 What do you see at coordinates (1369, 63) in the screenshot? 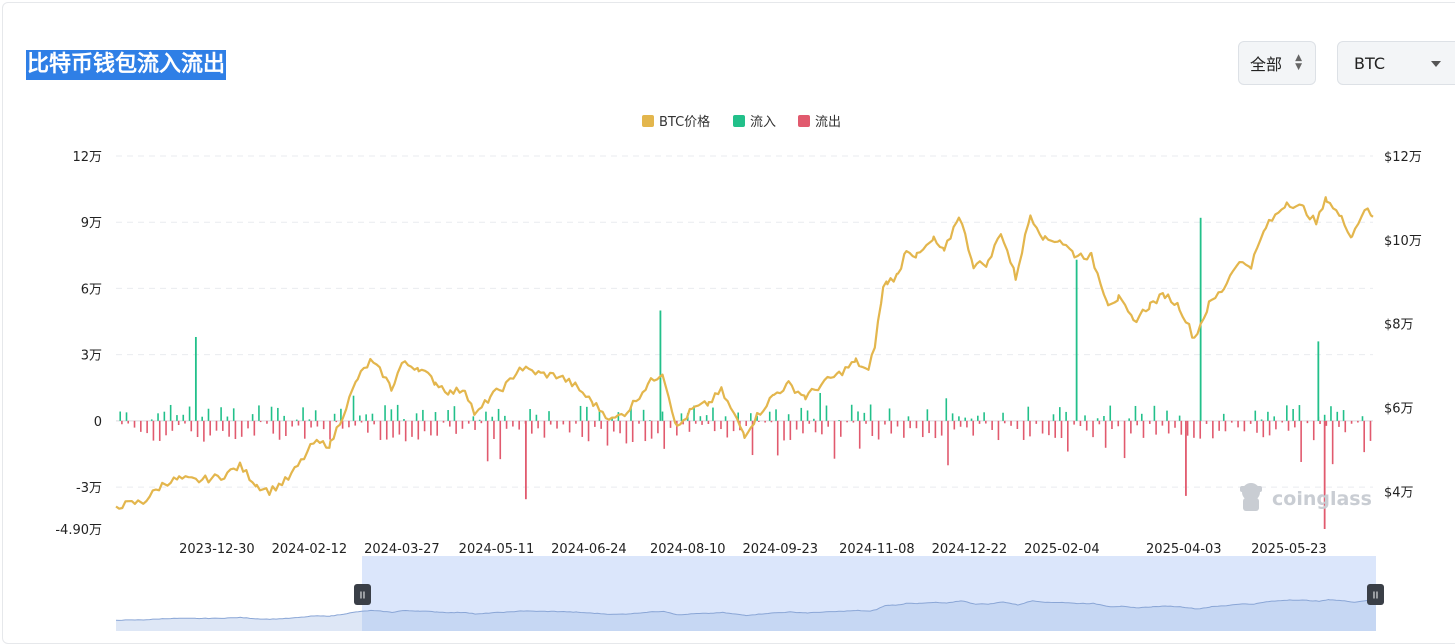
I see `coin-select-value: BTC` at bounding box center [1369, 63].